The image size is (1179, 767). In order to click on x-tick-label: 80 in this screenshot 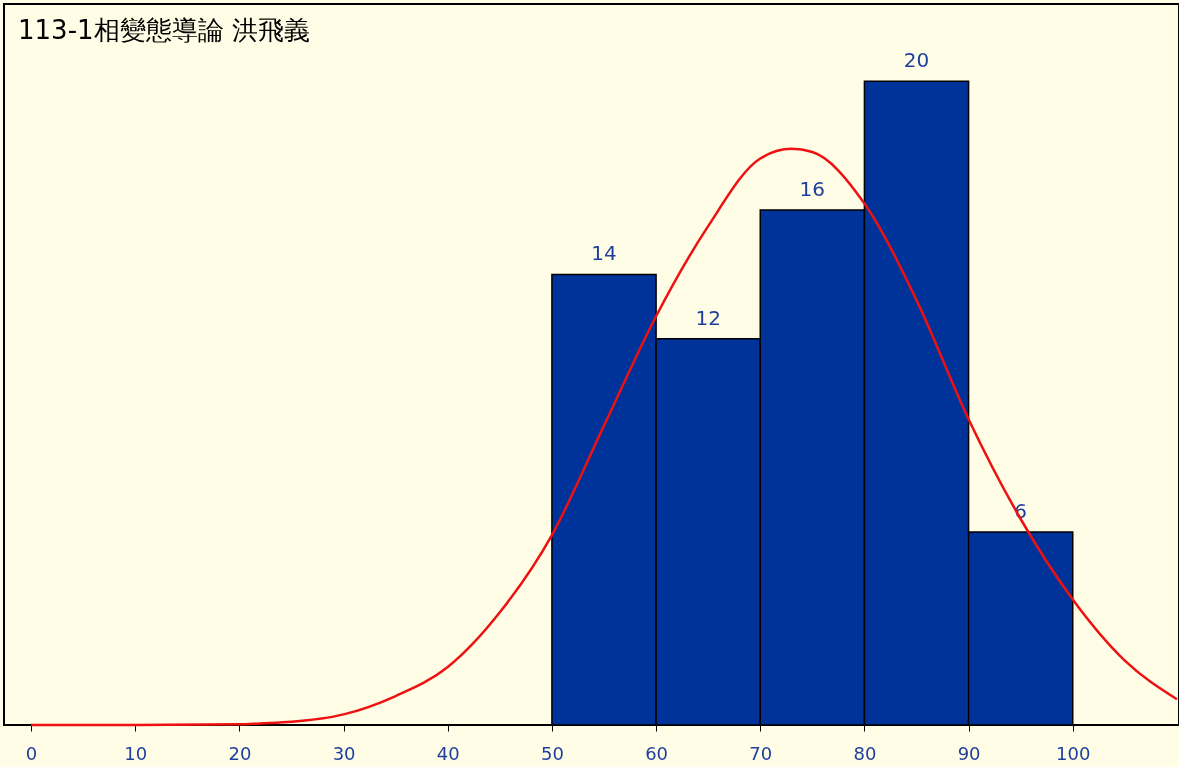, I will do `click(865, 753)`.